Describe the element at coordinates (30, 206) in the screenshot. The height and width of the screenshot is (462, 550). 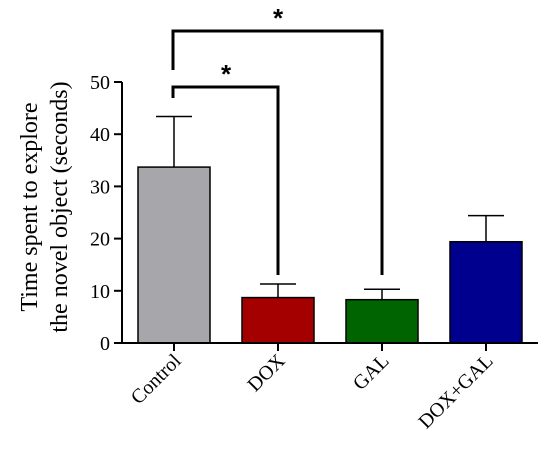
I see `y-axis-title-line-1: Time spent to explore` at that location.